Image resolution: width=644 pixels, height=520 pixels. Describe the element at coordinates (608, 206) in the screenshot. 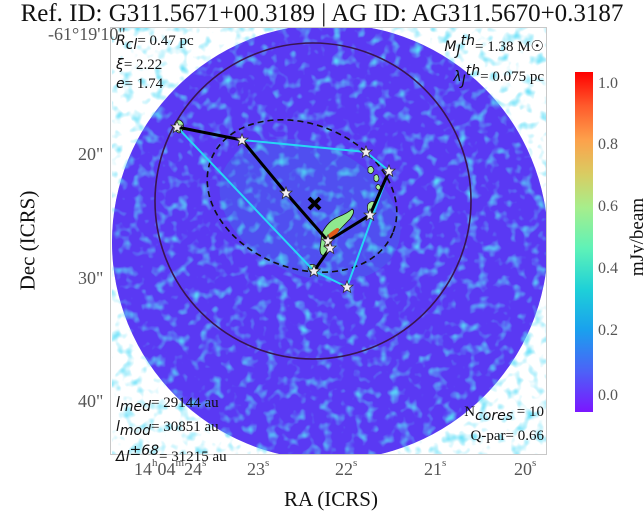

I see `colorbar-tick-0.6: 0.6` at that location.